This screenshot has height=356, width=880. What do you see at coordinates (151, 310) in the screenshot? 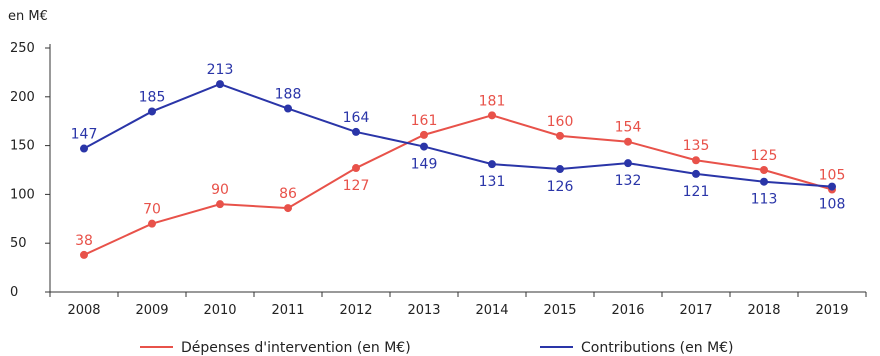
I see `x-tick-label: 2009` at bounding box center [151, 310].